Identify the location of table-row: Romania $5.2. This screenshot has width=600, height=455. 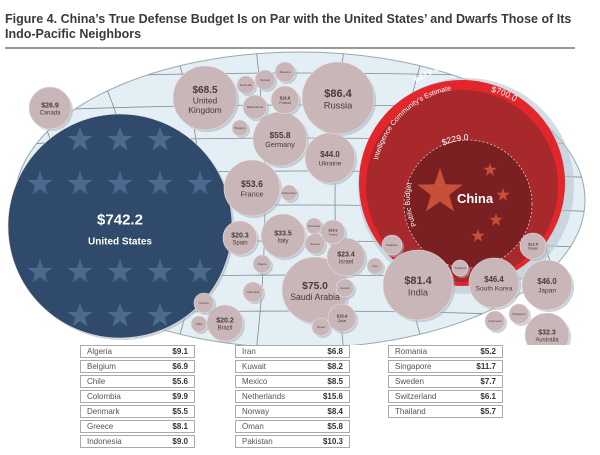
(445, 351).